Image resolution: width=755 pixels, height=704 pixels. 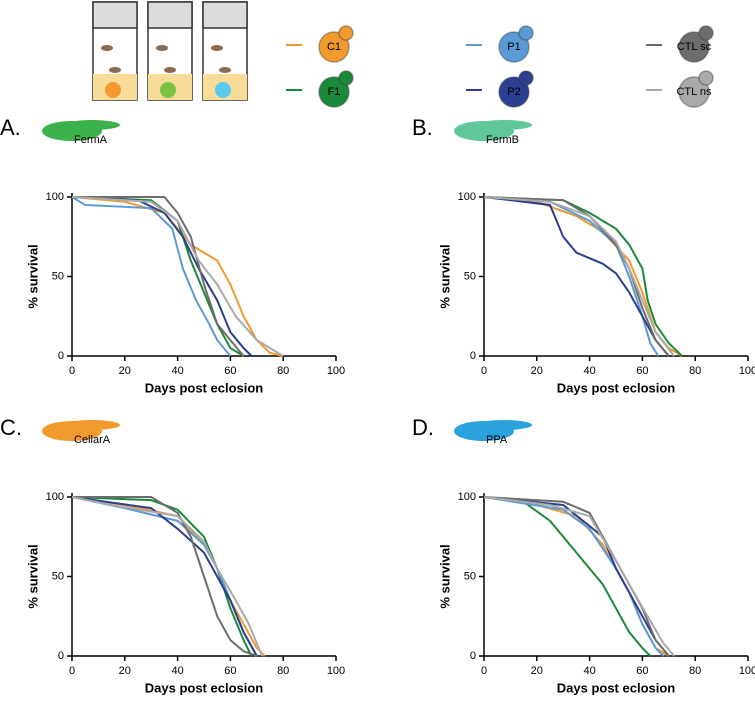 I want to click on legend-label: CTL sc, so click(x=694, y=47).